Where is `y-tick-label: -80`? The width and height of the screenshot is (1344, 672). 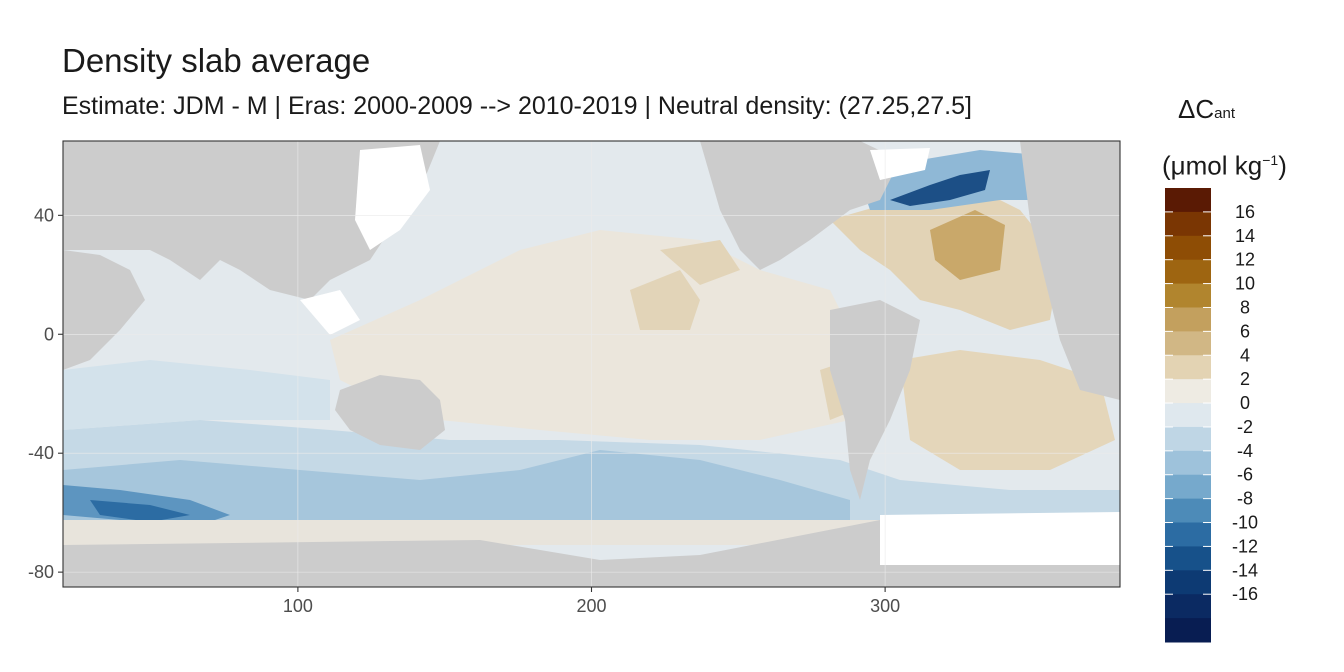 y-tick-label: -80 is located at coordinates (41, 572).